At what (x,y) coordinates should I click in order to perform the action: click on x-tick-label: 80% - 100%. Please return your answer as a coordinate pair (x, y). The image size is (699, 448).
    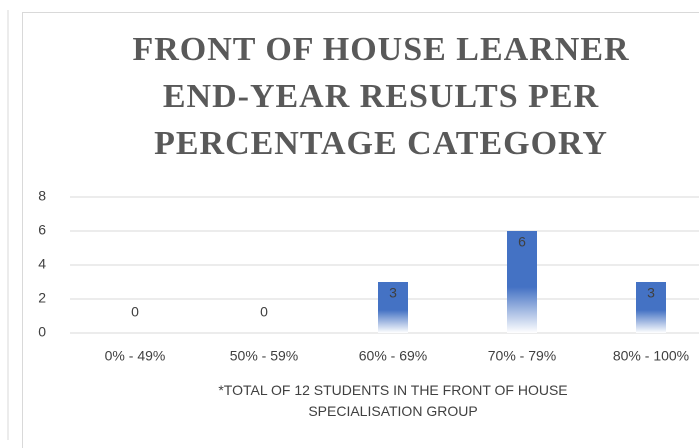
    Looking at the image, I should click on (651, 356).